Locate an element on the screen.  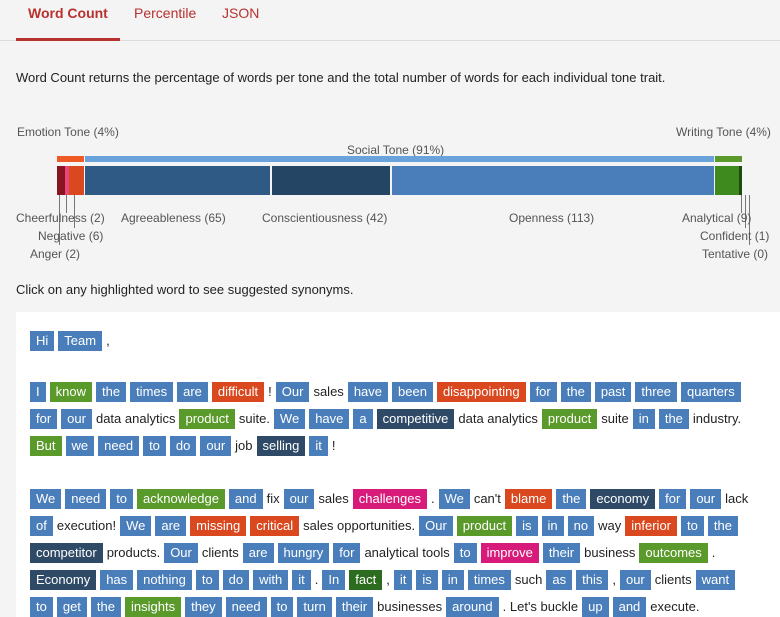
openness-segment is located at coordinates (553, 180).